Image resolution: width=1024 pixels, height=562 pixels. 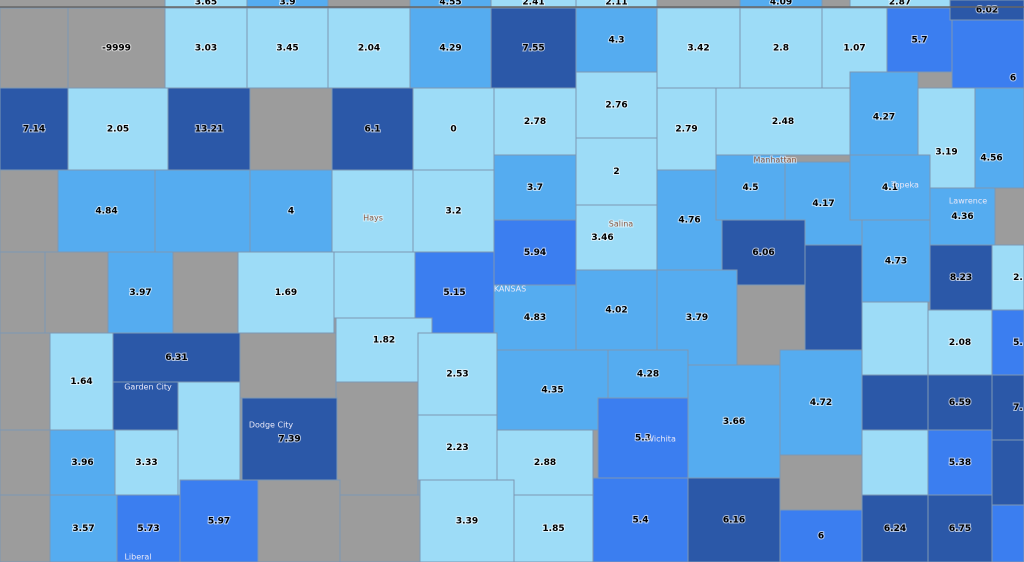 I want to click on county-value: 2.48, so click(x=783, y=122).